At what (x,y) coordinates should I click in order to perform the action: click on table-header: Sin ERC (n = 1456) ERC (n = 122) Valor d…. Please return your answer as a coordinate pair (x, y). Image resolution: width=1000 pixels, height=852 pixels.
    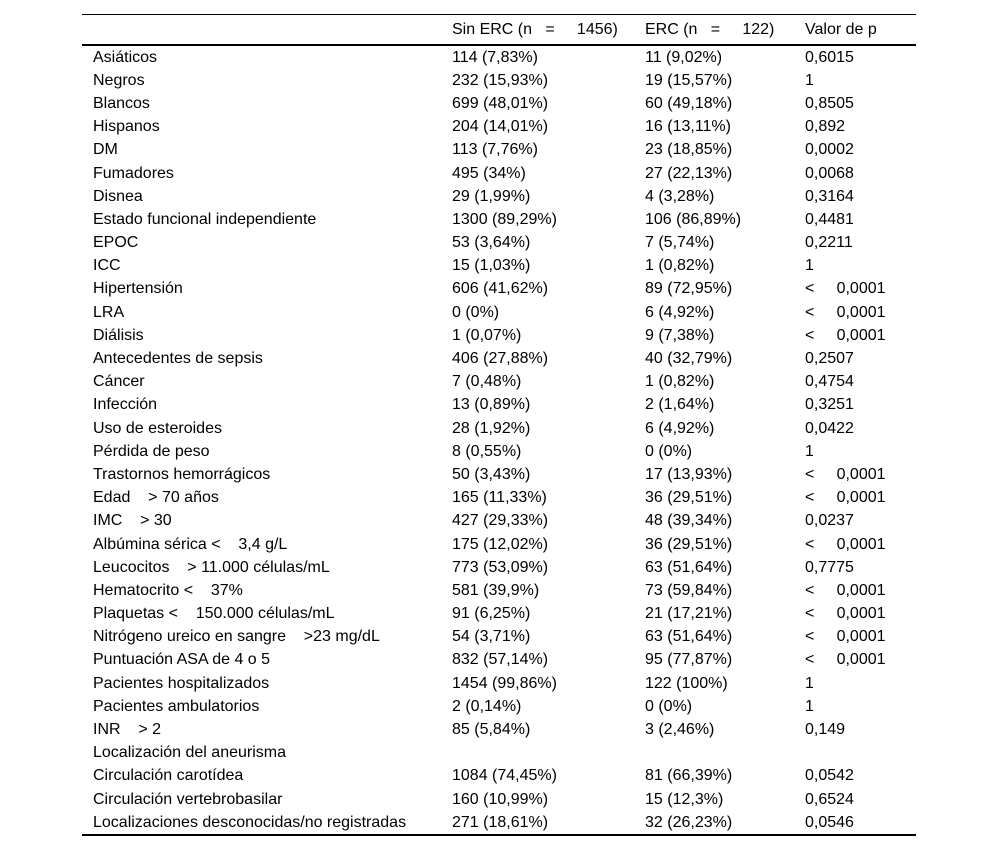
    Looking at the image, I should click on (499, 30).